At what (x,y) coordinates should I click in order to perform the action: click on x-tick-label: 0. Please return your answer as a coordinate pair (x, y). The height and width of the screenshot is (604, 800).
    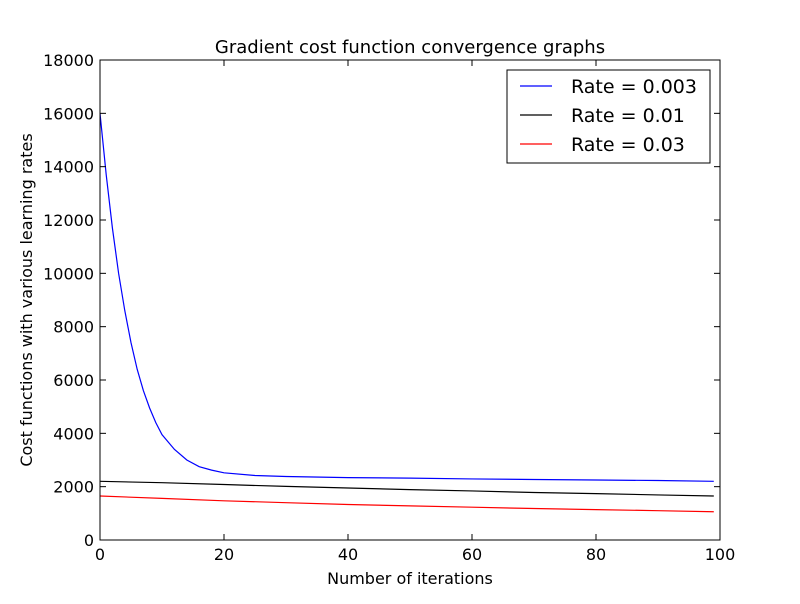
    Looking at the image, I should click on (100, 554).